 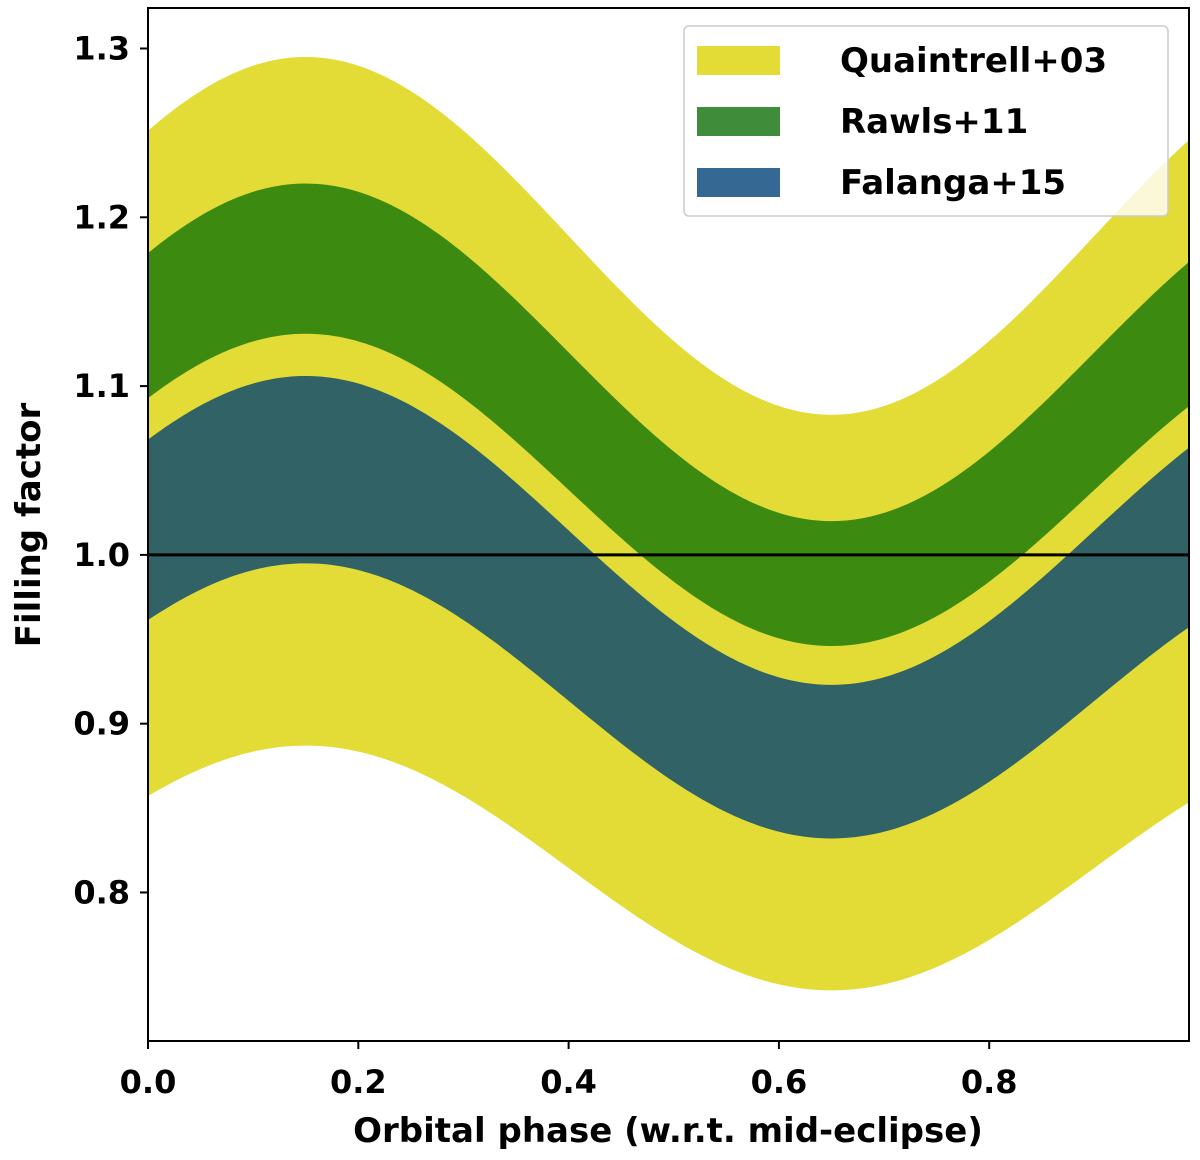 I want to click on x-tick-label: 0.6, so click(x=779, y=1082).